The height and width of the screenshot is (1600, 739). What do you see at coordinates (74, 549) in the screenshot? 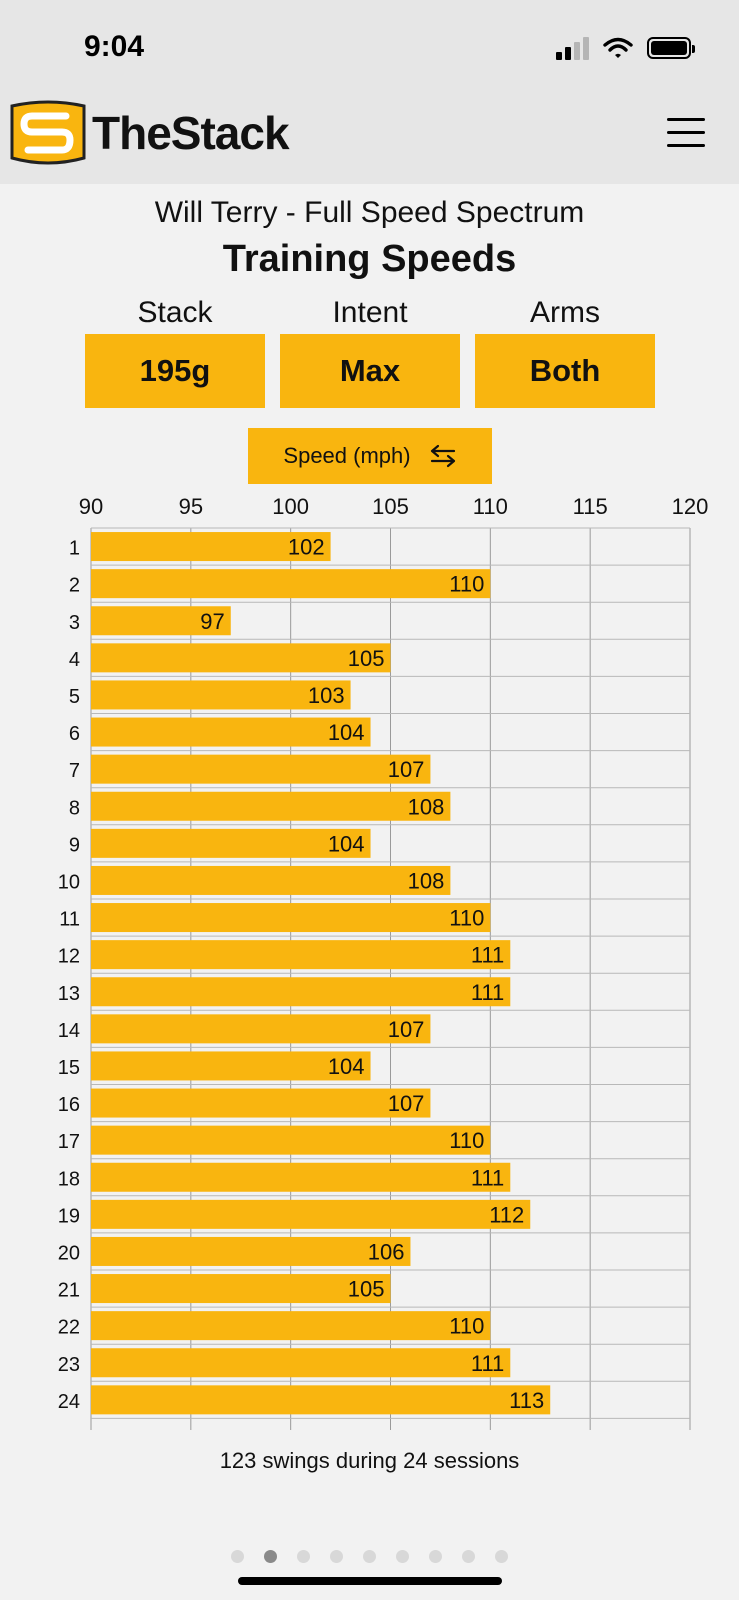
I see `category-label: 1` at bounding box center [74, 549].